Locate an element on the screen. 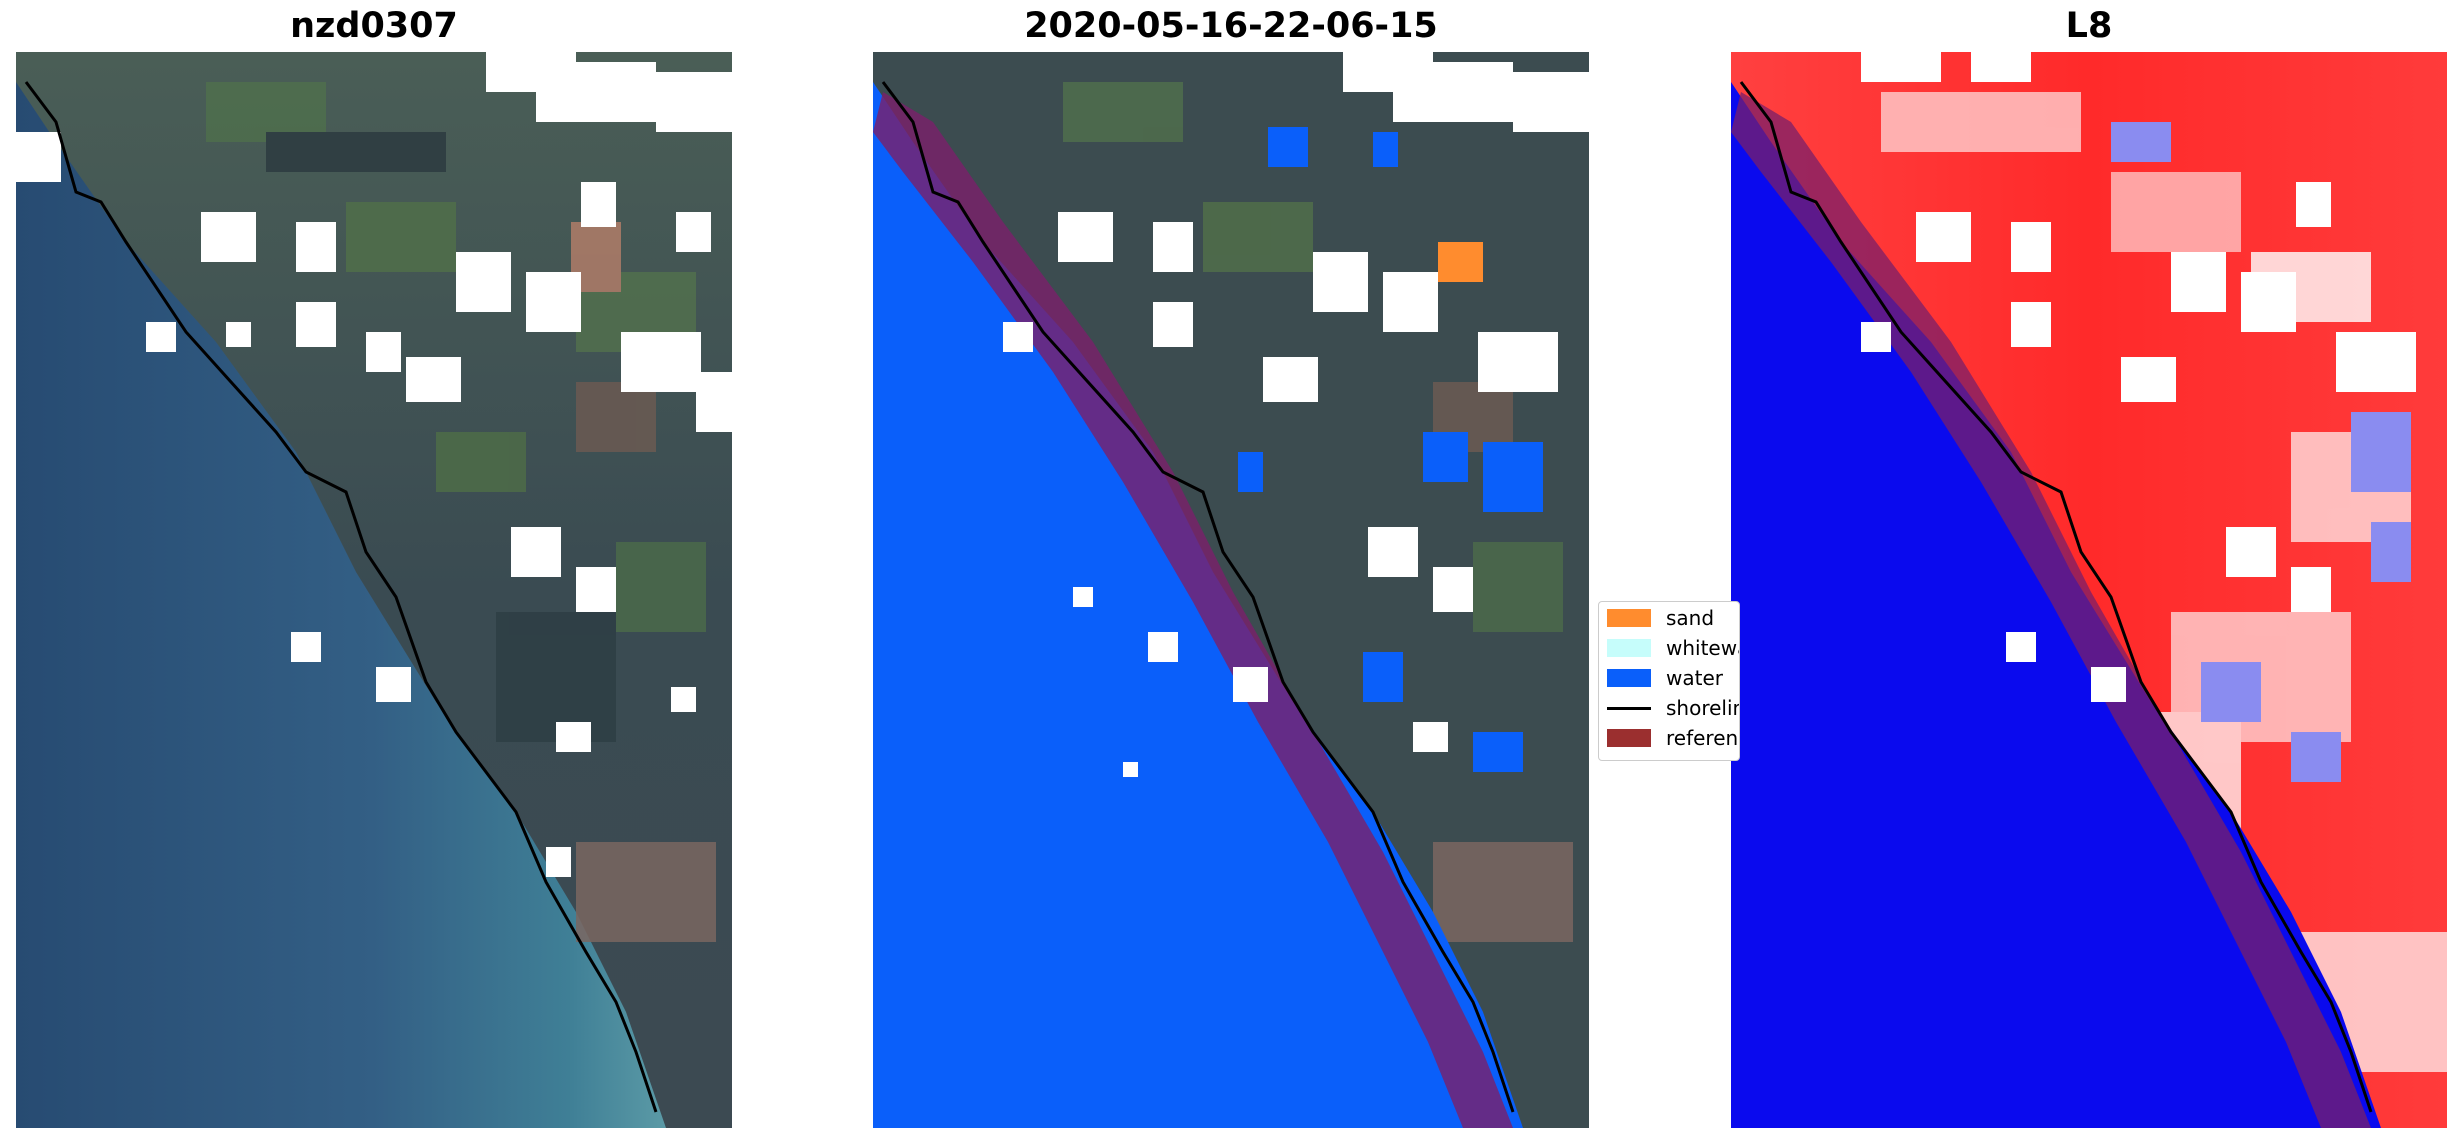 The height and width of the screenshot is (1142, 2460). cloud-mask is located at coordinates (2138, 377).